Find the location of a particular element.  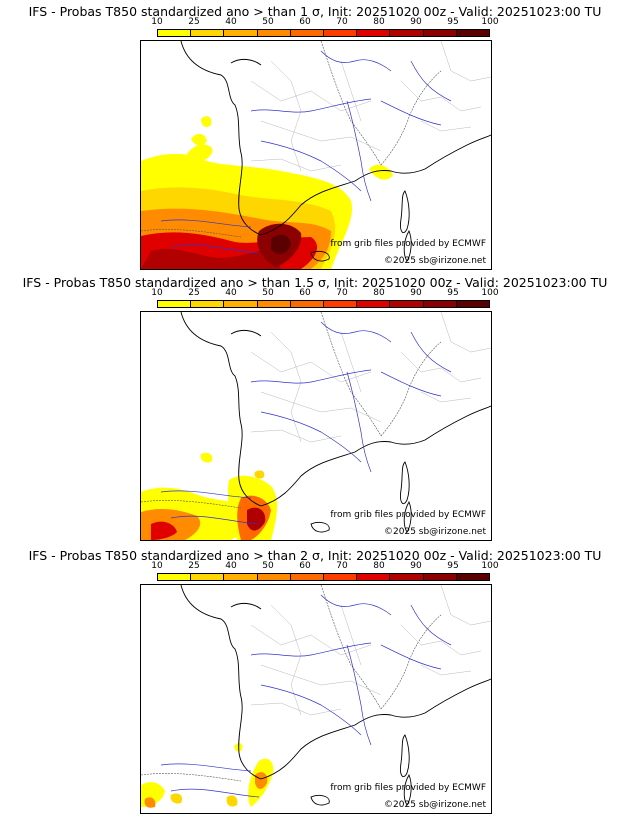

base-map is located at coordinates (316, 696).